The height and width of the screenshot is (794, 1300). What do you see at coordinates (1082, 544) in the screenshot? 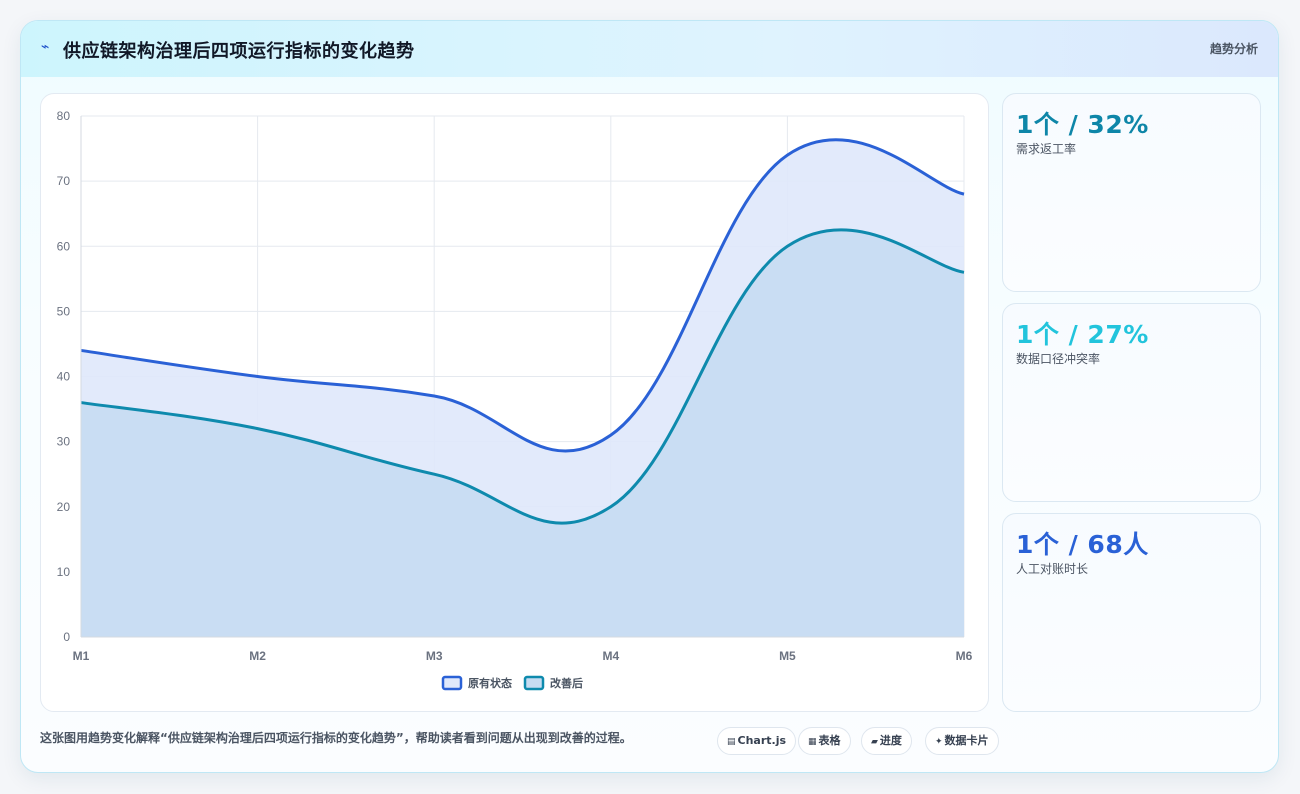
I see `kpi-value: 1个 / 68人` at bounding box center [1082, 544].